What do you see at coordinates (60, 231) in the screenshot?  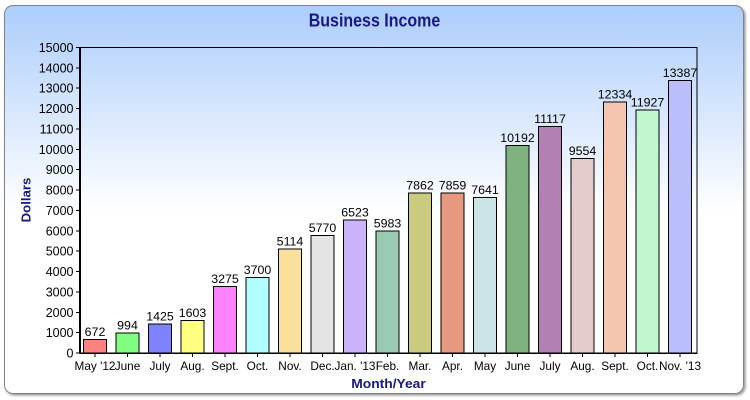 I see `svg-text: 6000` at bounding box center [60, 231].